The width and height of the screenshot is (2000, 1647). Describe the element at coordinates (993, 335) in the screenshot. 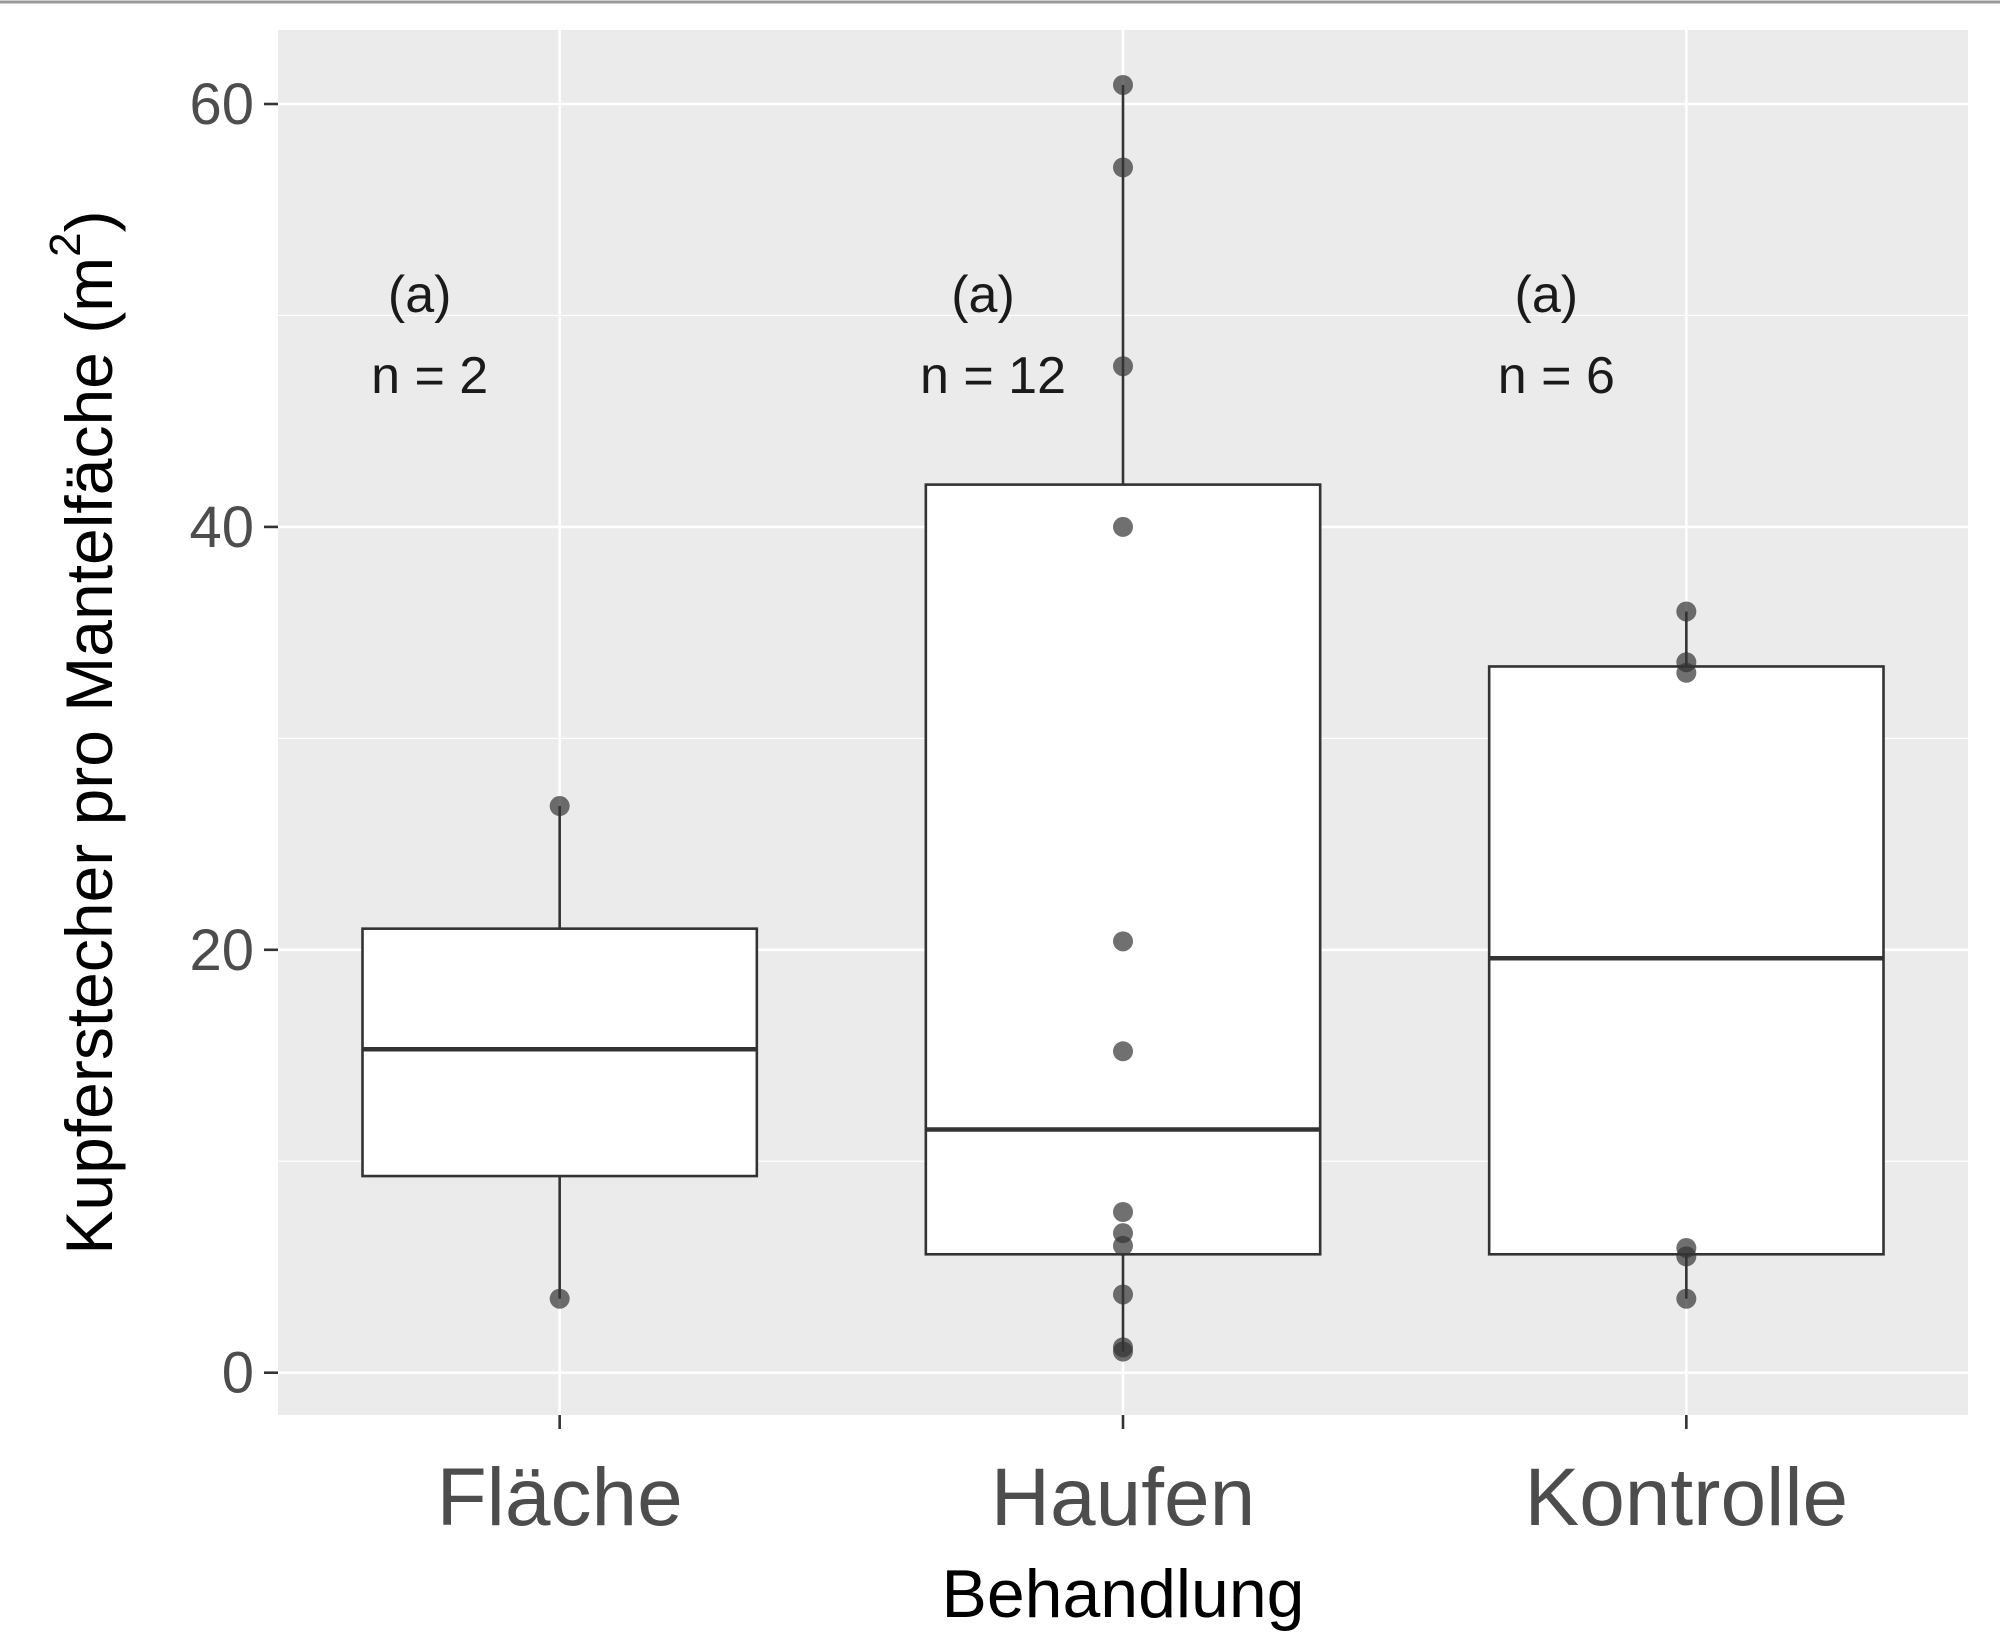

I see `annotations: (a) n = 2 (a) n = 12 (a) n = 6` at that location.